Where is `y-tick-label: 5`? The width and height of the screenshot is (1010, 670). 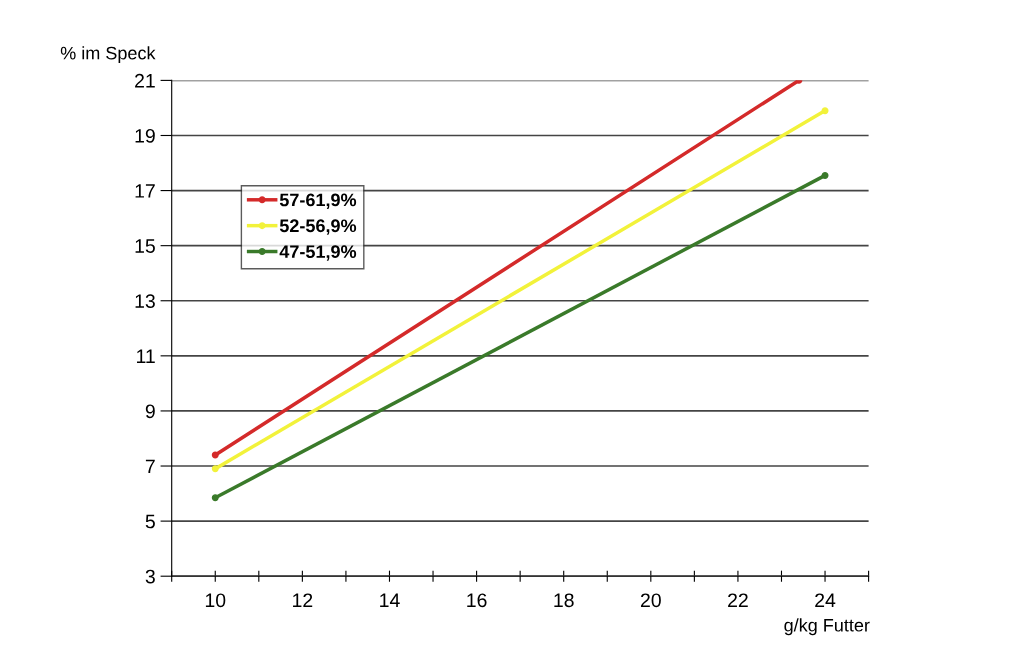 y-tick-label: 5 is located at coordinates (150, 521).